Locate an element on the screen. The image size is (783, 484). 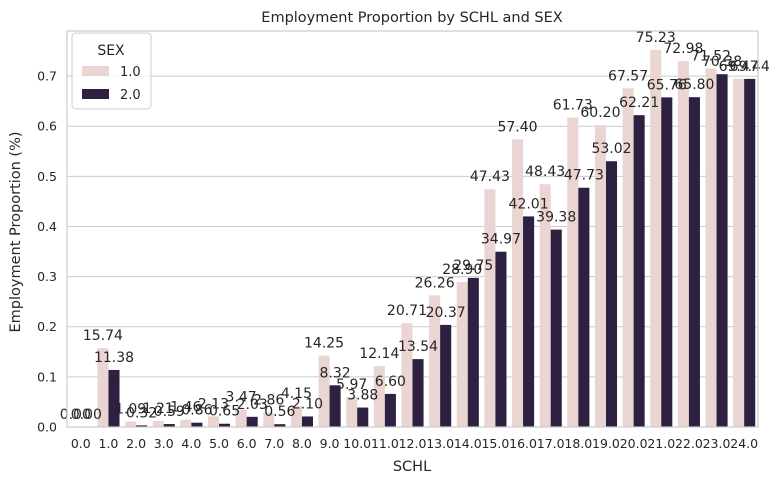
x-tick-label: 7.0 is located at coordinates (274, 443).